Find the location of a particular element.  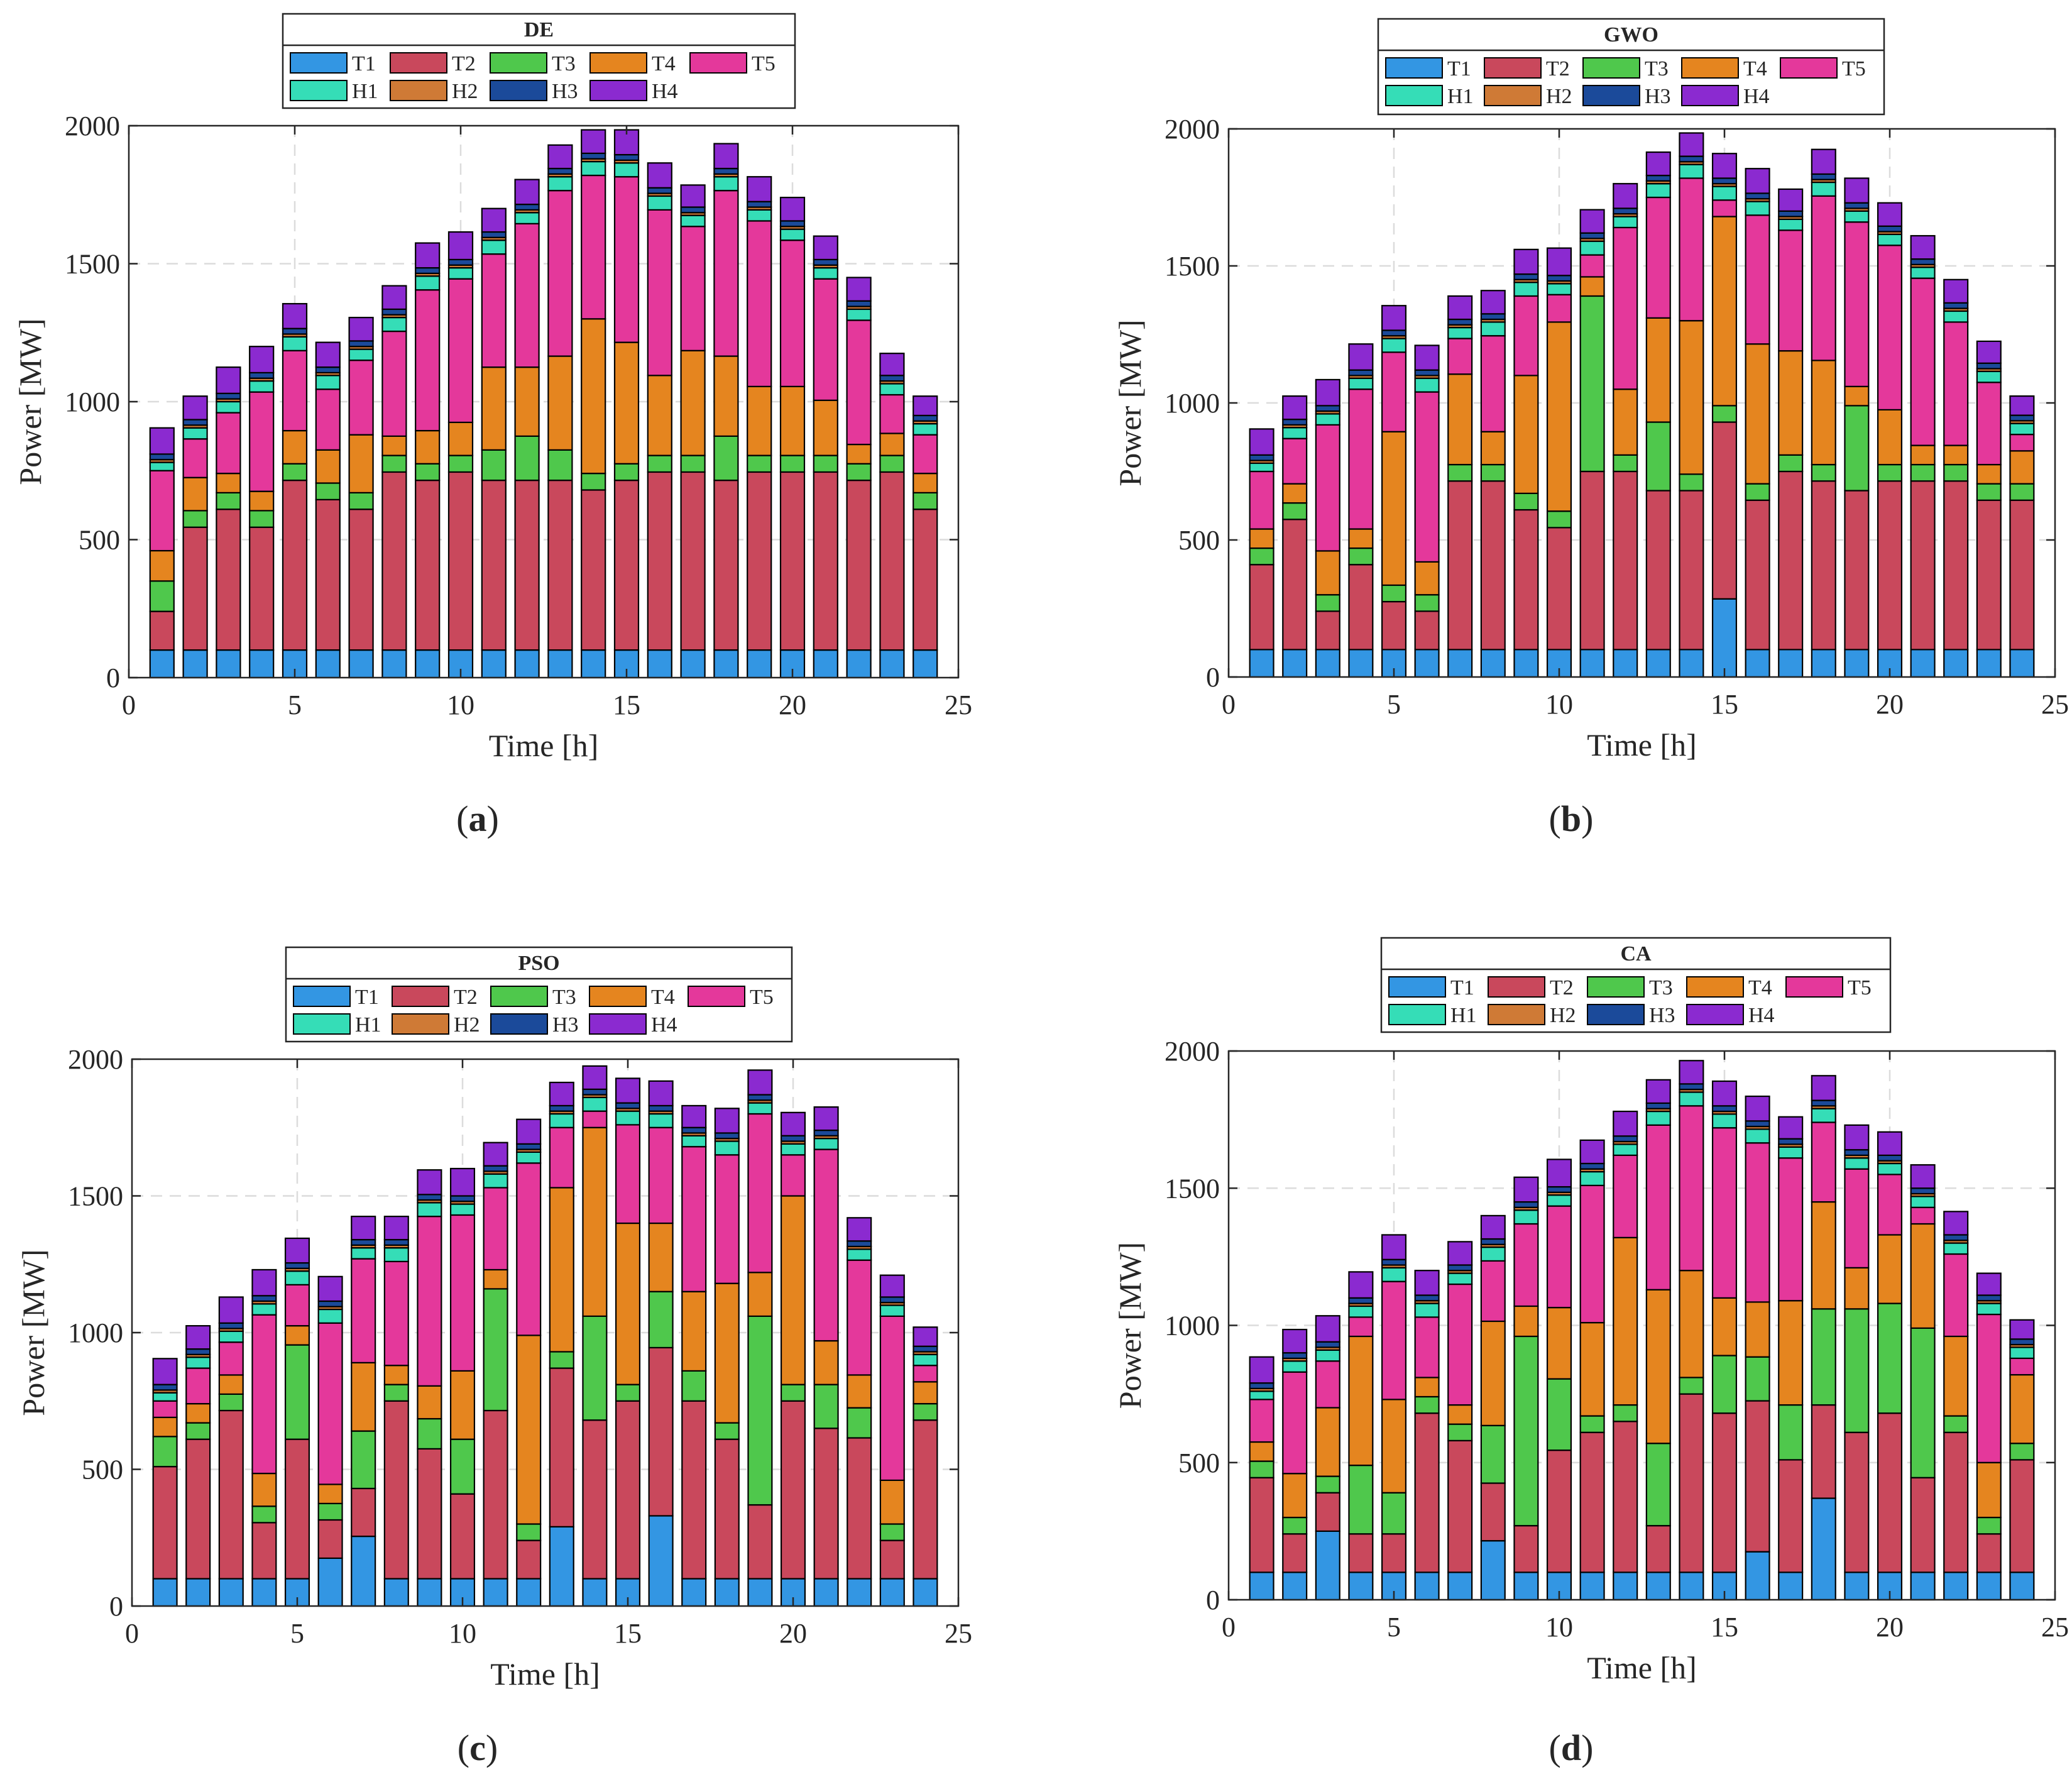

panel-caption: (d) is located at coordinates (1571, 1748).